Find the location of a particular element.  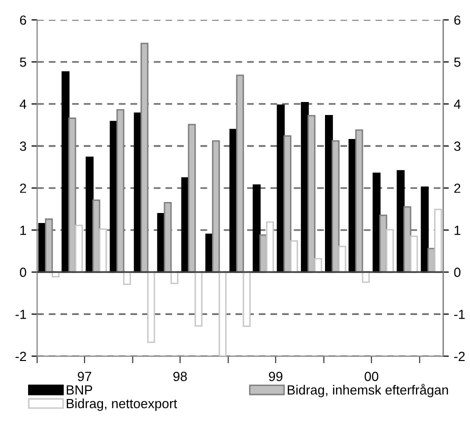

y-tick-label: -1 is located at coordinates (21, 314).